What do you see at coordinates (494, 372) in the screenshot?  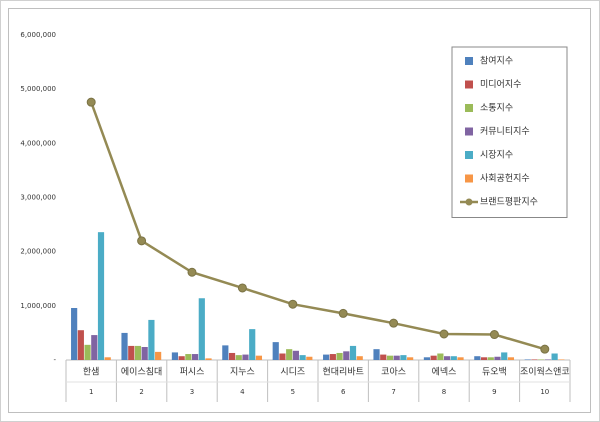 I see `x-tick-label: 듀오백` at bounding box center [494, 372].